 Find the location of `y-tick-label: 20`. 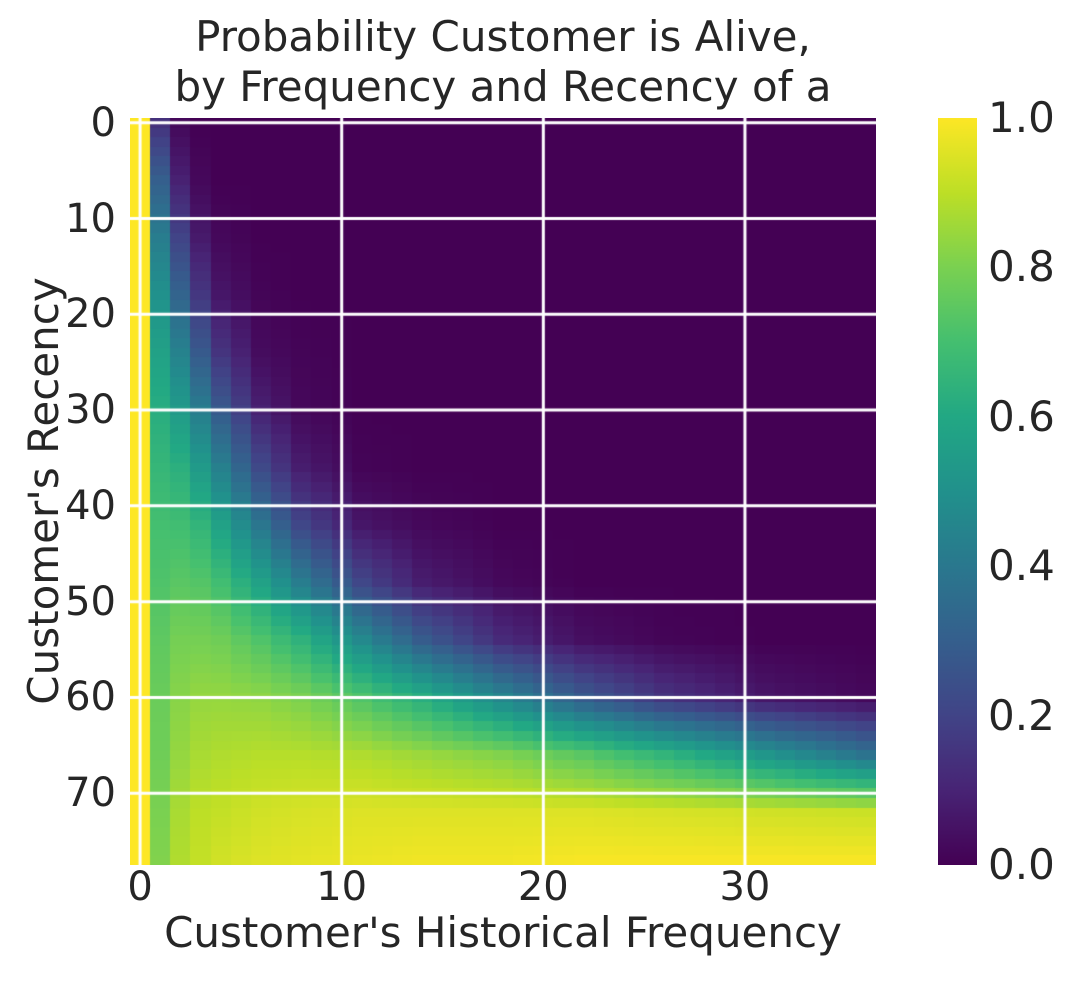

y-tick-label: 20 is located at coordinates (90, 314).